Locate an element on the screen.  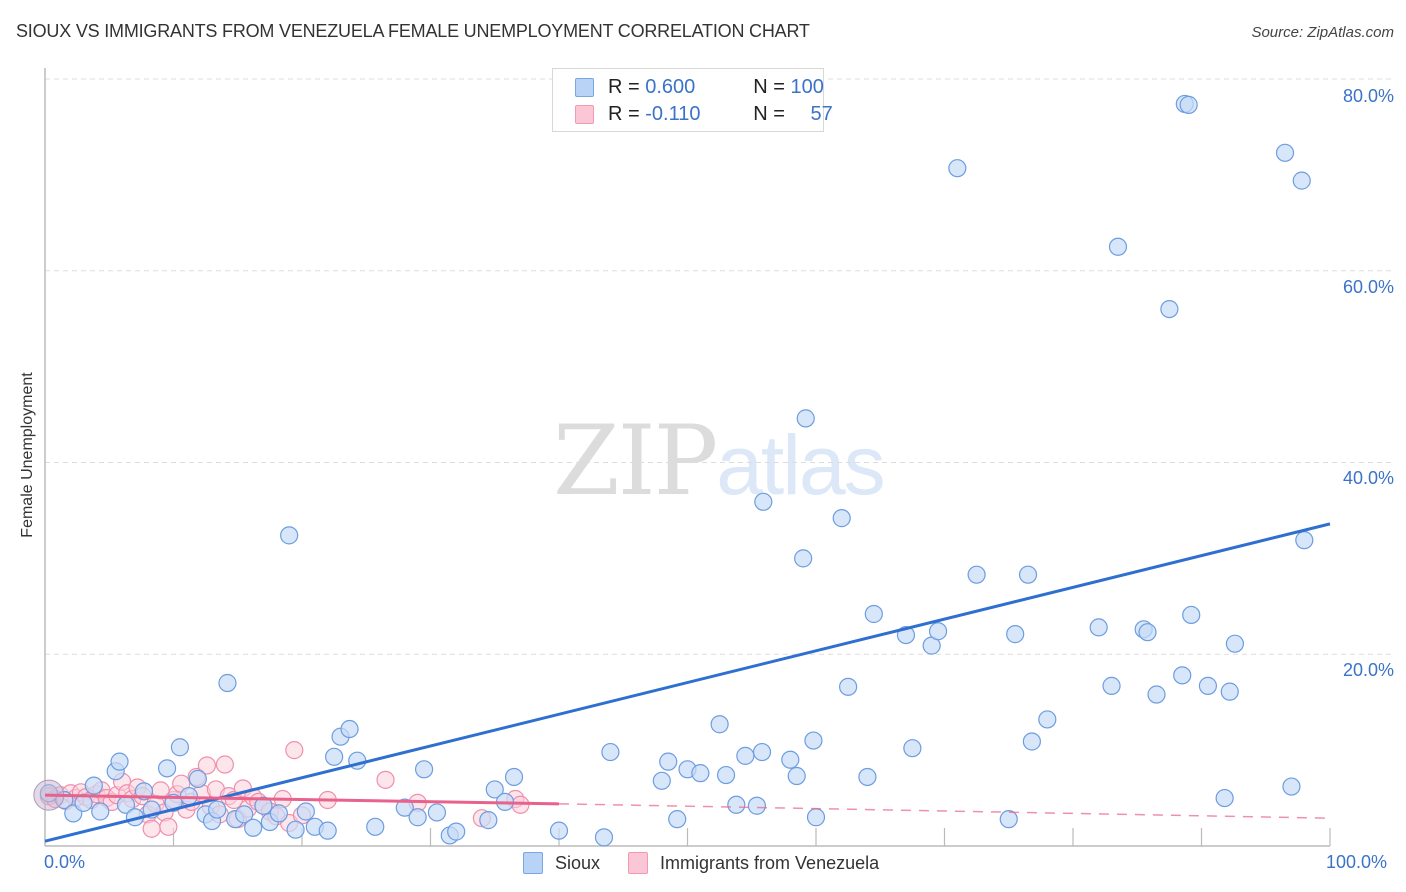
source-label: Source: ZipAtlas.com is located at coordinates (1322, 32).